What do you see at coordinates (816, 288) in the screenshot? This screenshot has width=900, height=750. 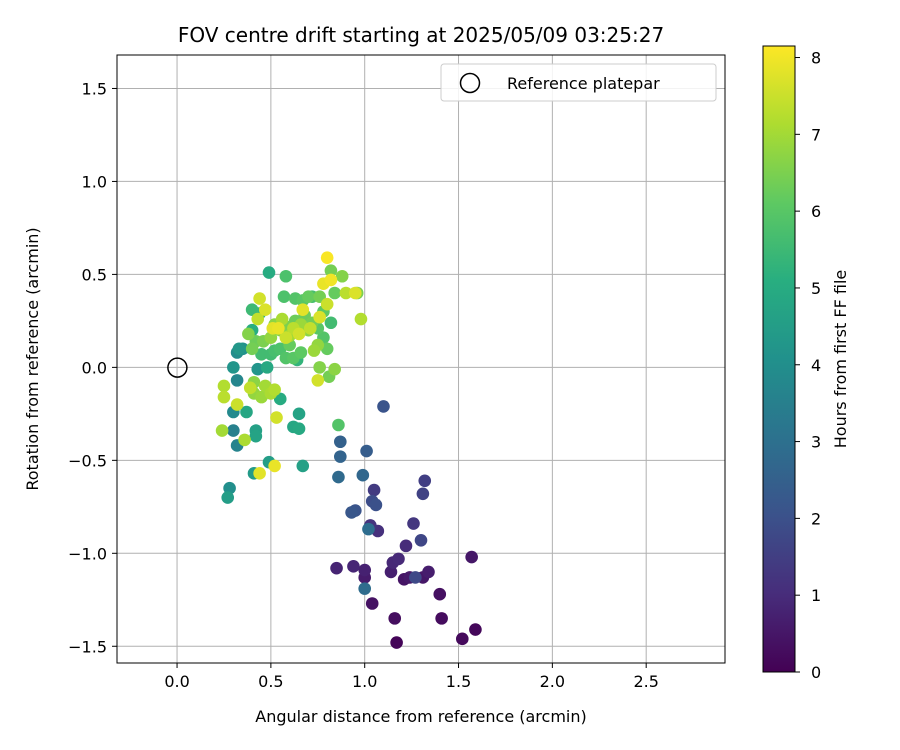 I see `colorbar-tick-label: 5` at bounding box center [816, 288].